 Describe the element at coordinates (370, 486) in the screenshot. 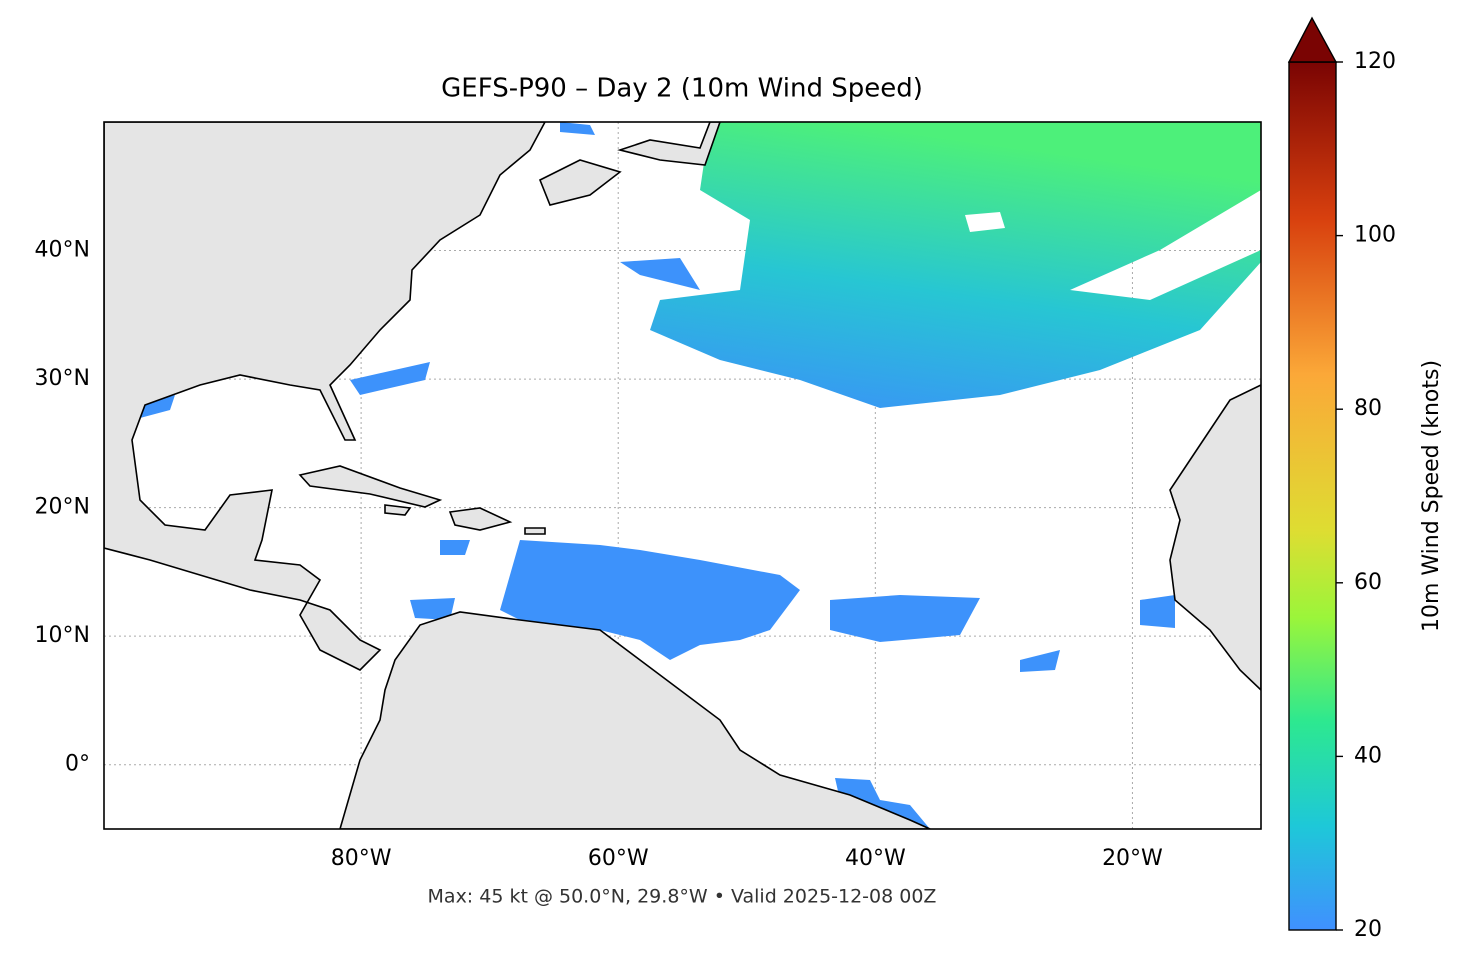

I see `cuba` at that location.